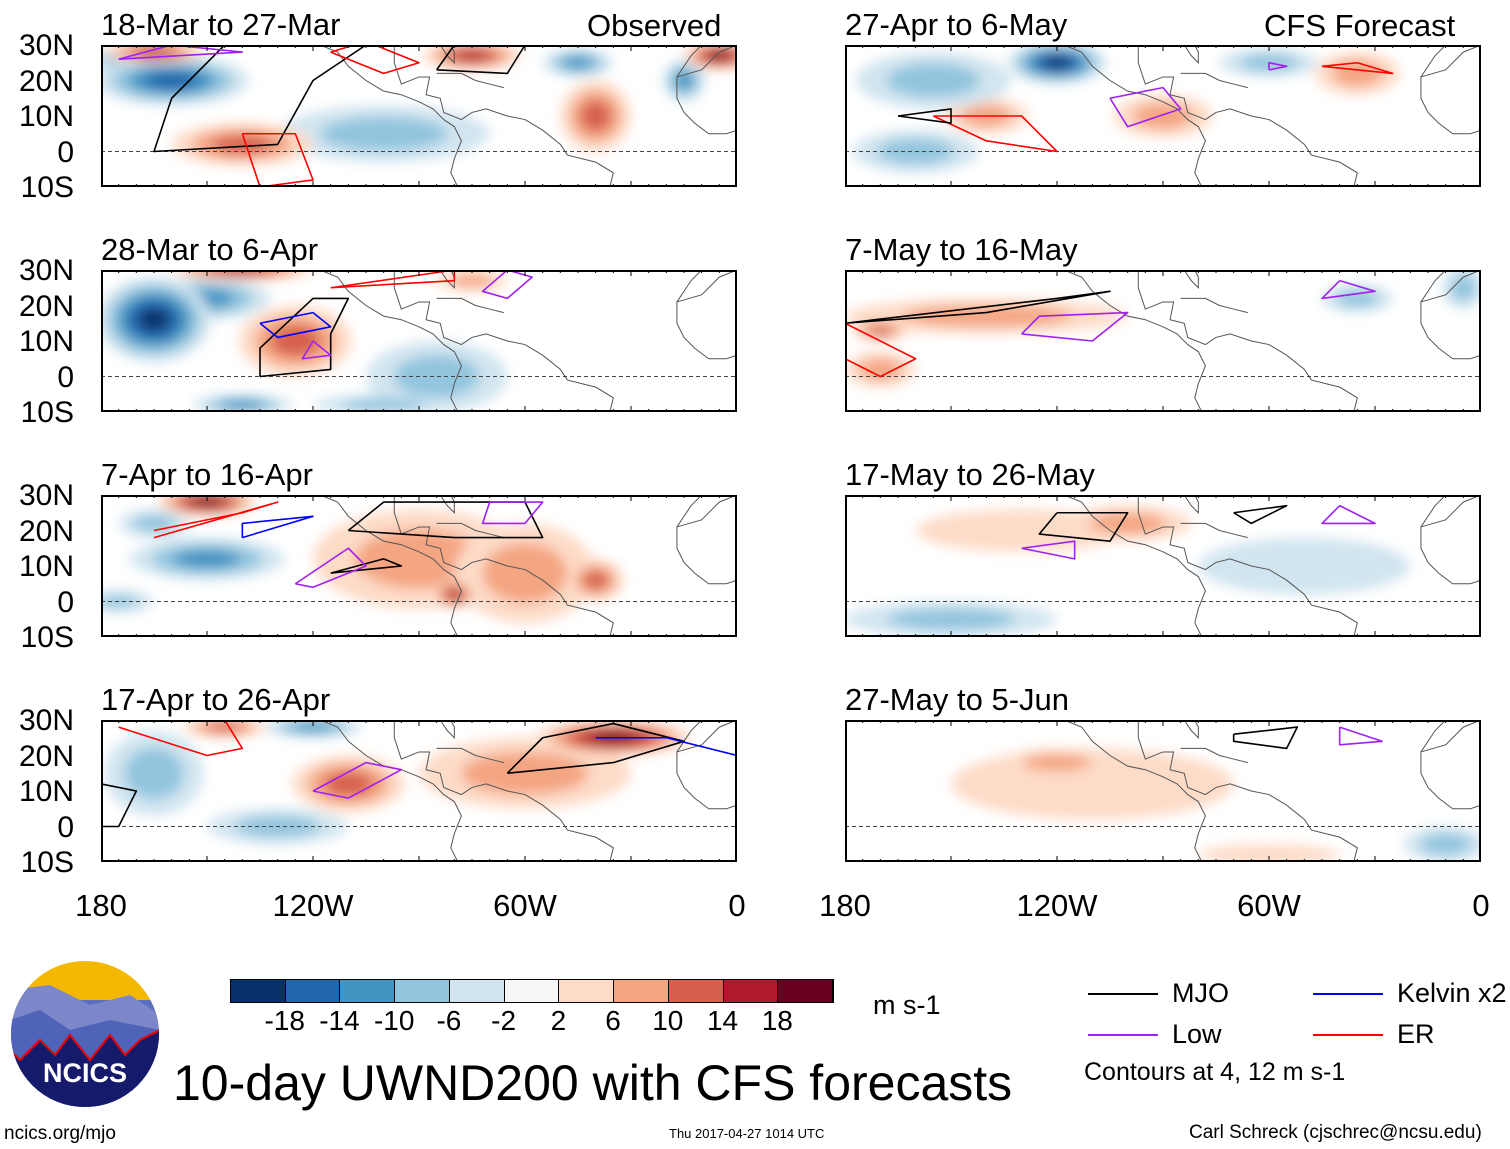 This screenshot has width=1510, height=1149. I want to click on contour-note: Contours at 4, 12 m s-1, so click(1215, 1072).